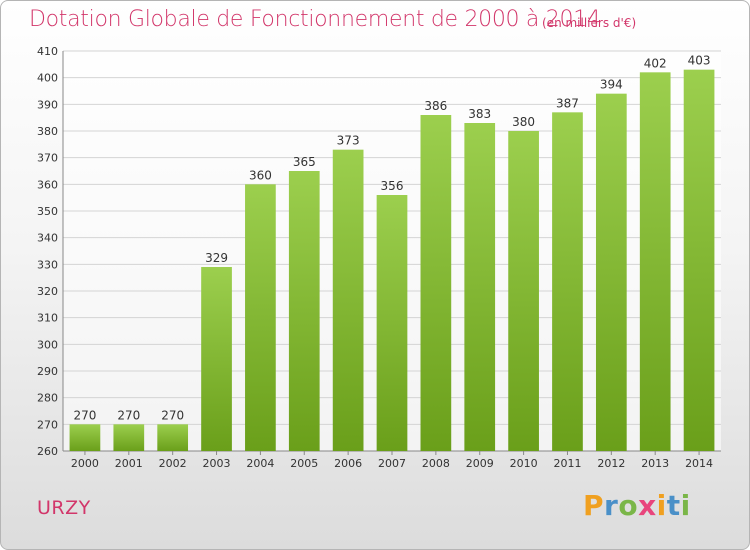 Image resolution: width=750 pixels, height=550 pixels. Describe the element at coordinates (628, 505) in the screenshot. I see `logo-letter: o` at that location.